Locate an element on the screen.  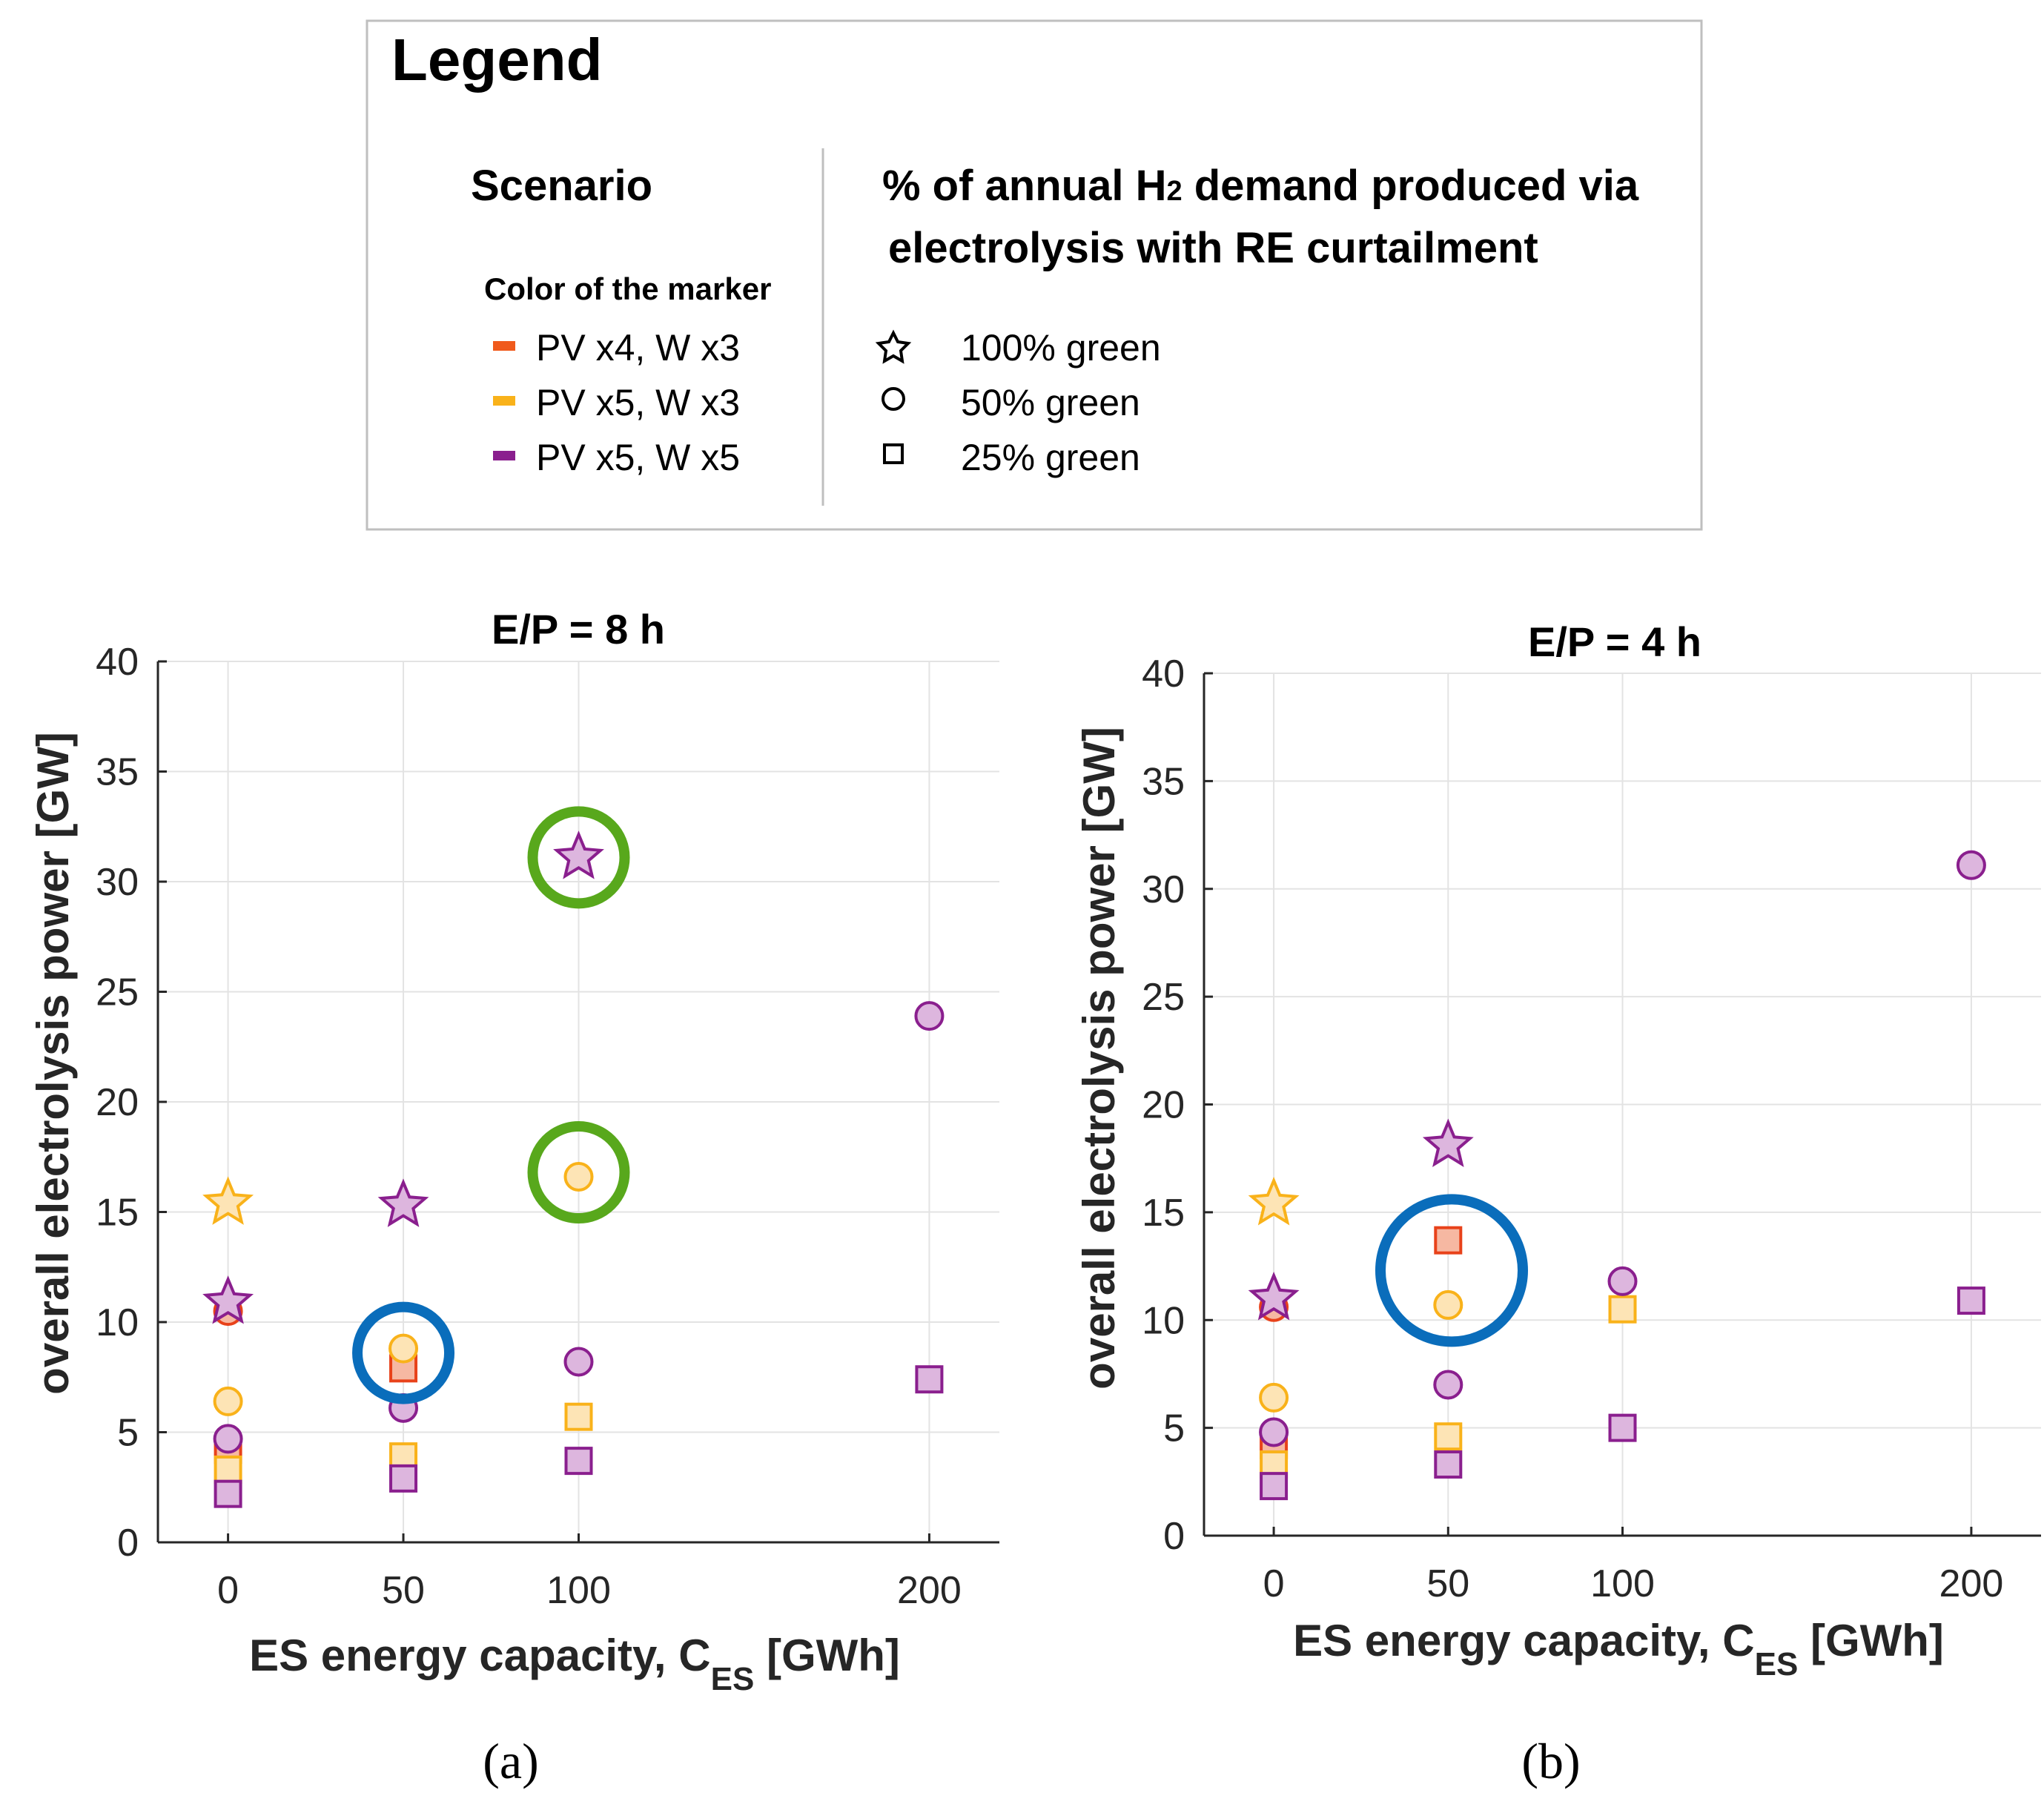
panel-a-marks is located at coordinates (574, 1169).